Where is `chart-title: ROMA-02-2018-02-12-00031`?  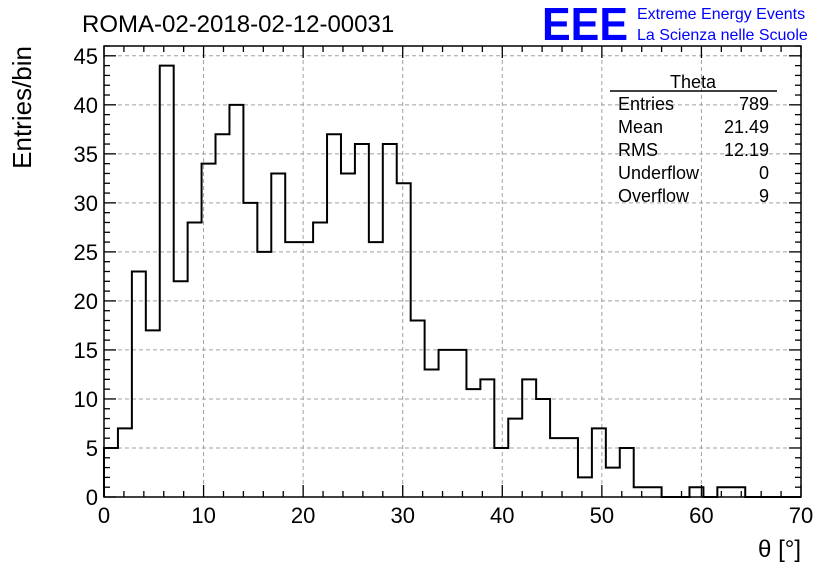
chart-title: ROMA-02-2018-02-12-00031 is located at coordinates (238, 24).